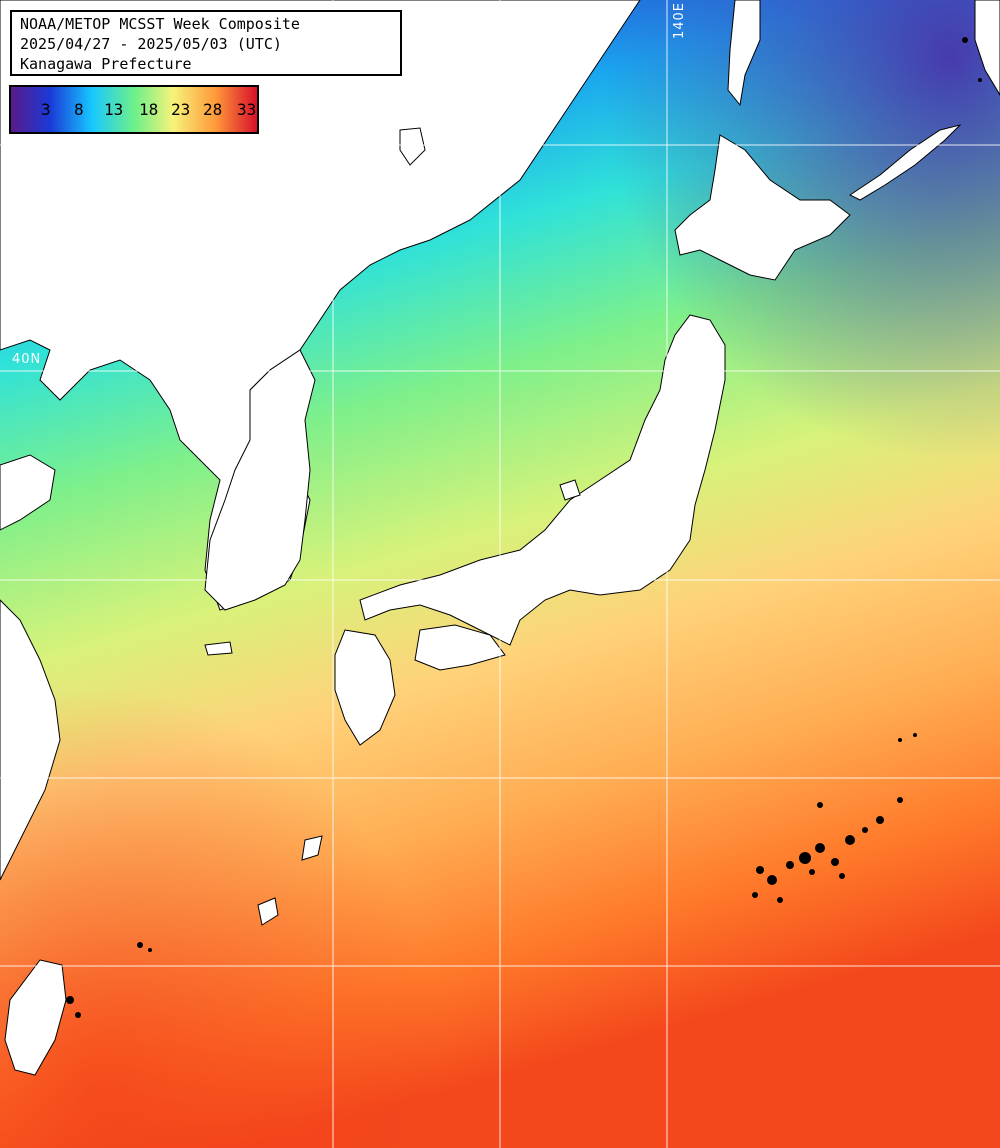 This screenshot has width=1000, height=1148. Describe the element at coordinates (260, 480) in the screenshot. I see `korea-peninsula` at that location.